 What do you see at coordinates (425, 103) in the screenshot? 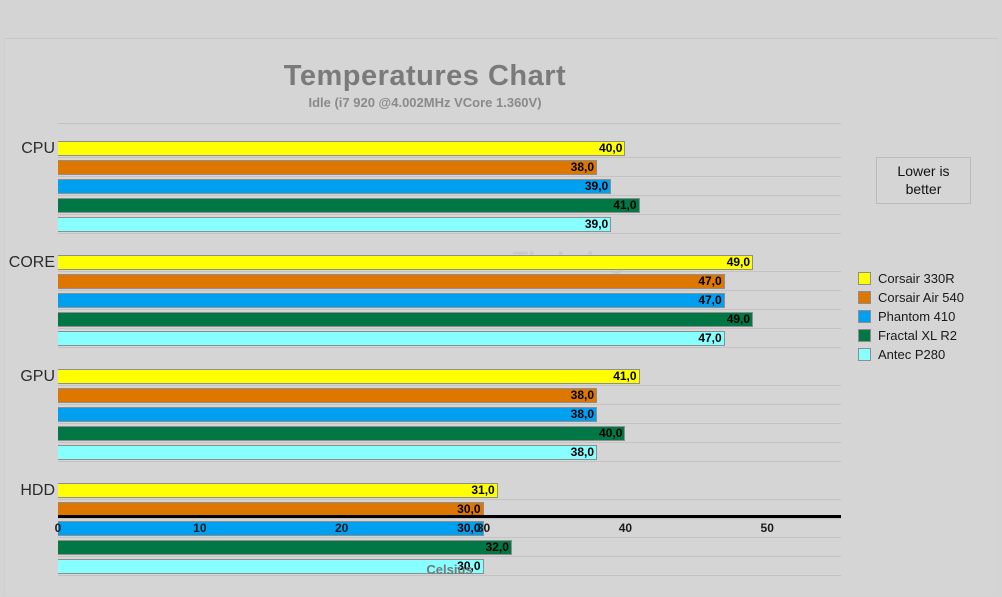
I see `chart-subtitle: Idle (i7 920 @4.002MHz VCore 1.360V)` at bounding box center [425, 103].